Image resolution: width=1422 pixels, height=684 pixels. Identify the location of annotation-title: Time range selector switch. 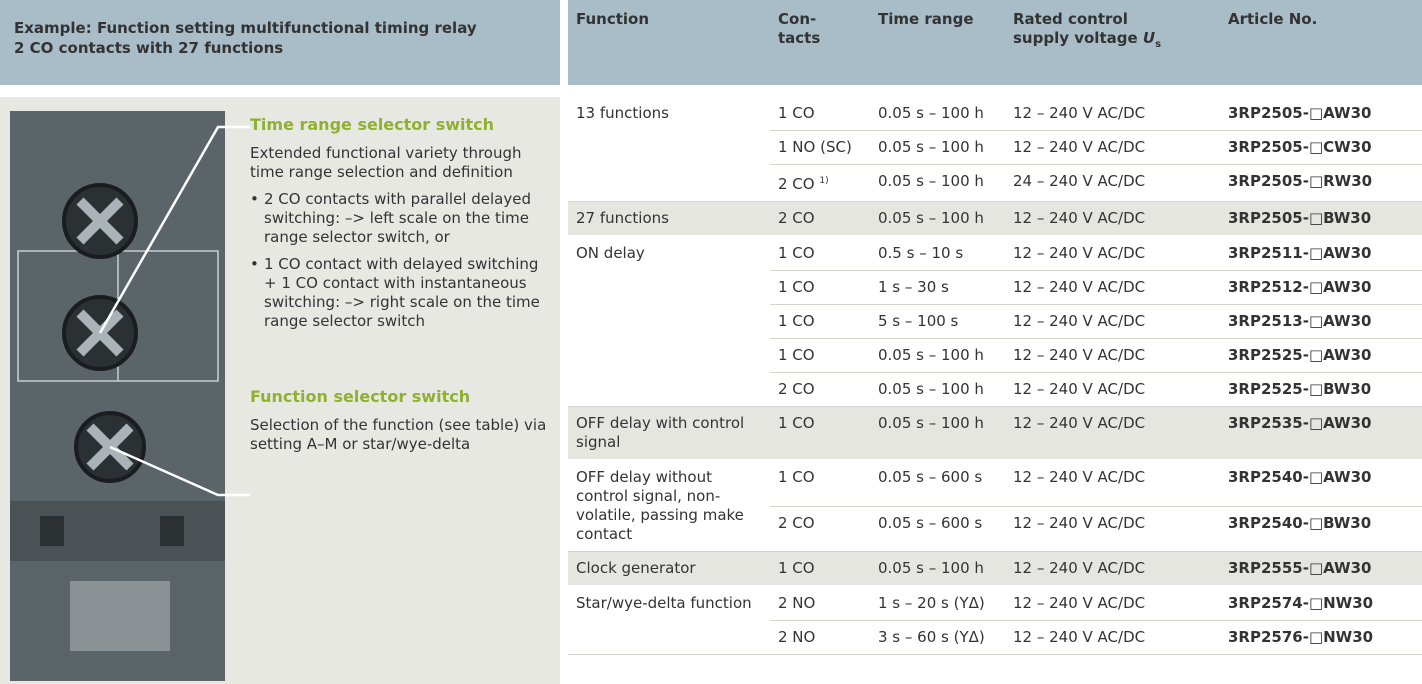
(372, 124).